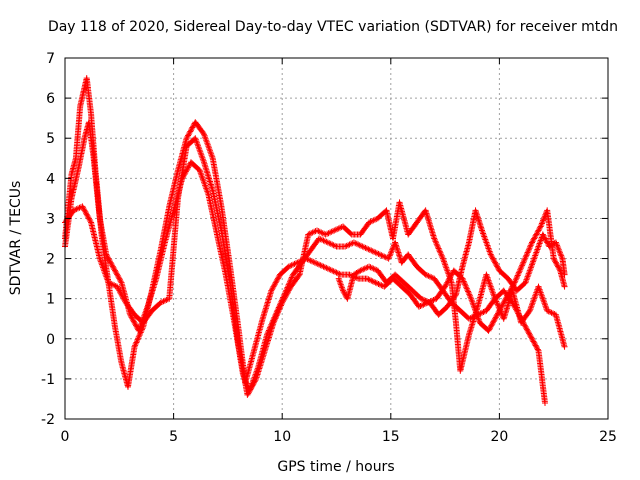 This screenshot has height=480, width=640. I want to click on x-tick-label: 5, so click(173, 437).